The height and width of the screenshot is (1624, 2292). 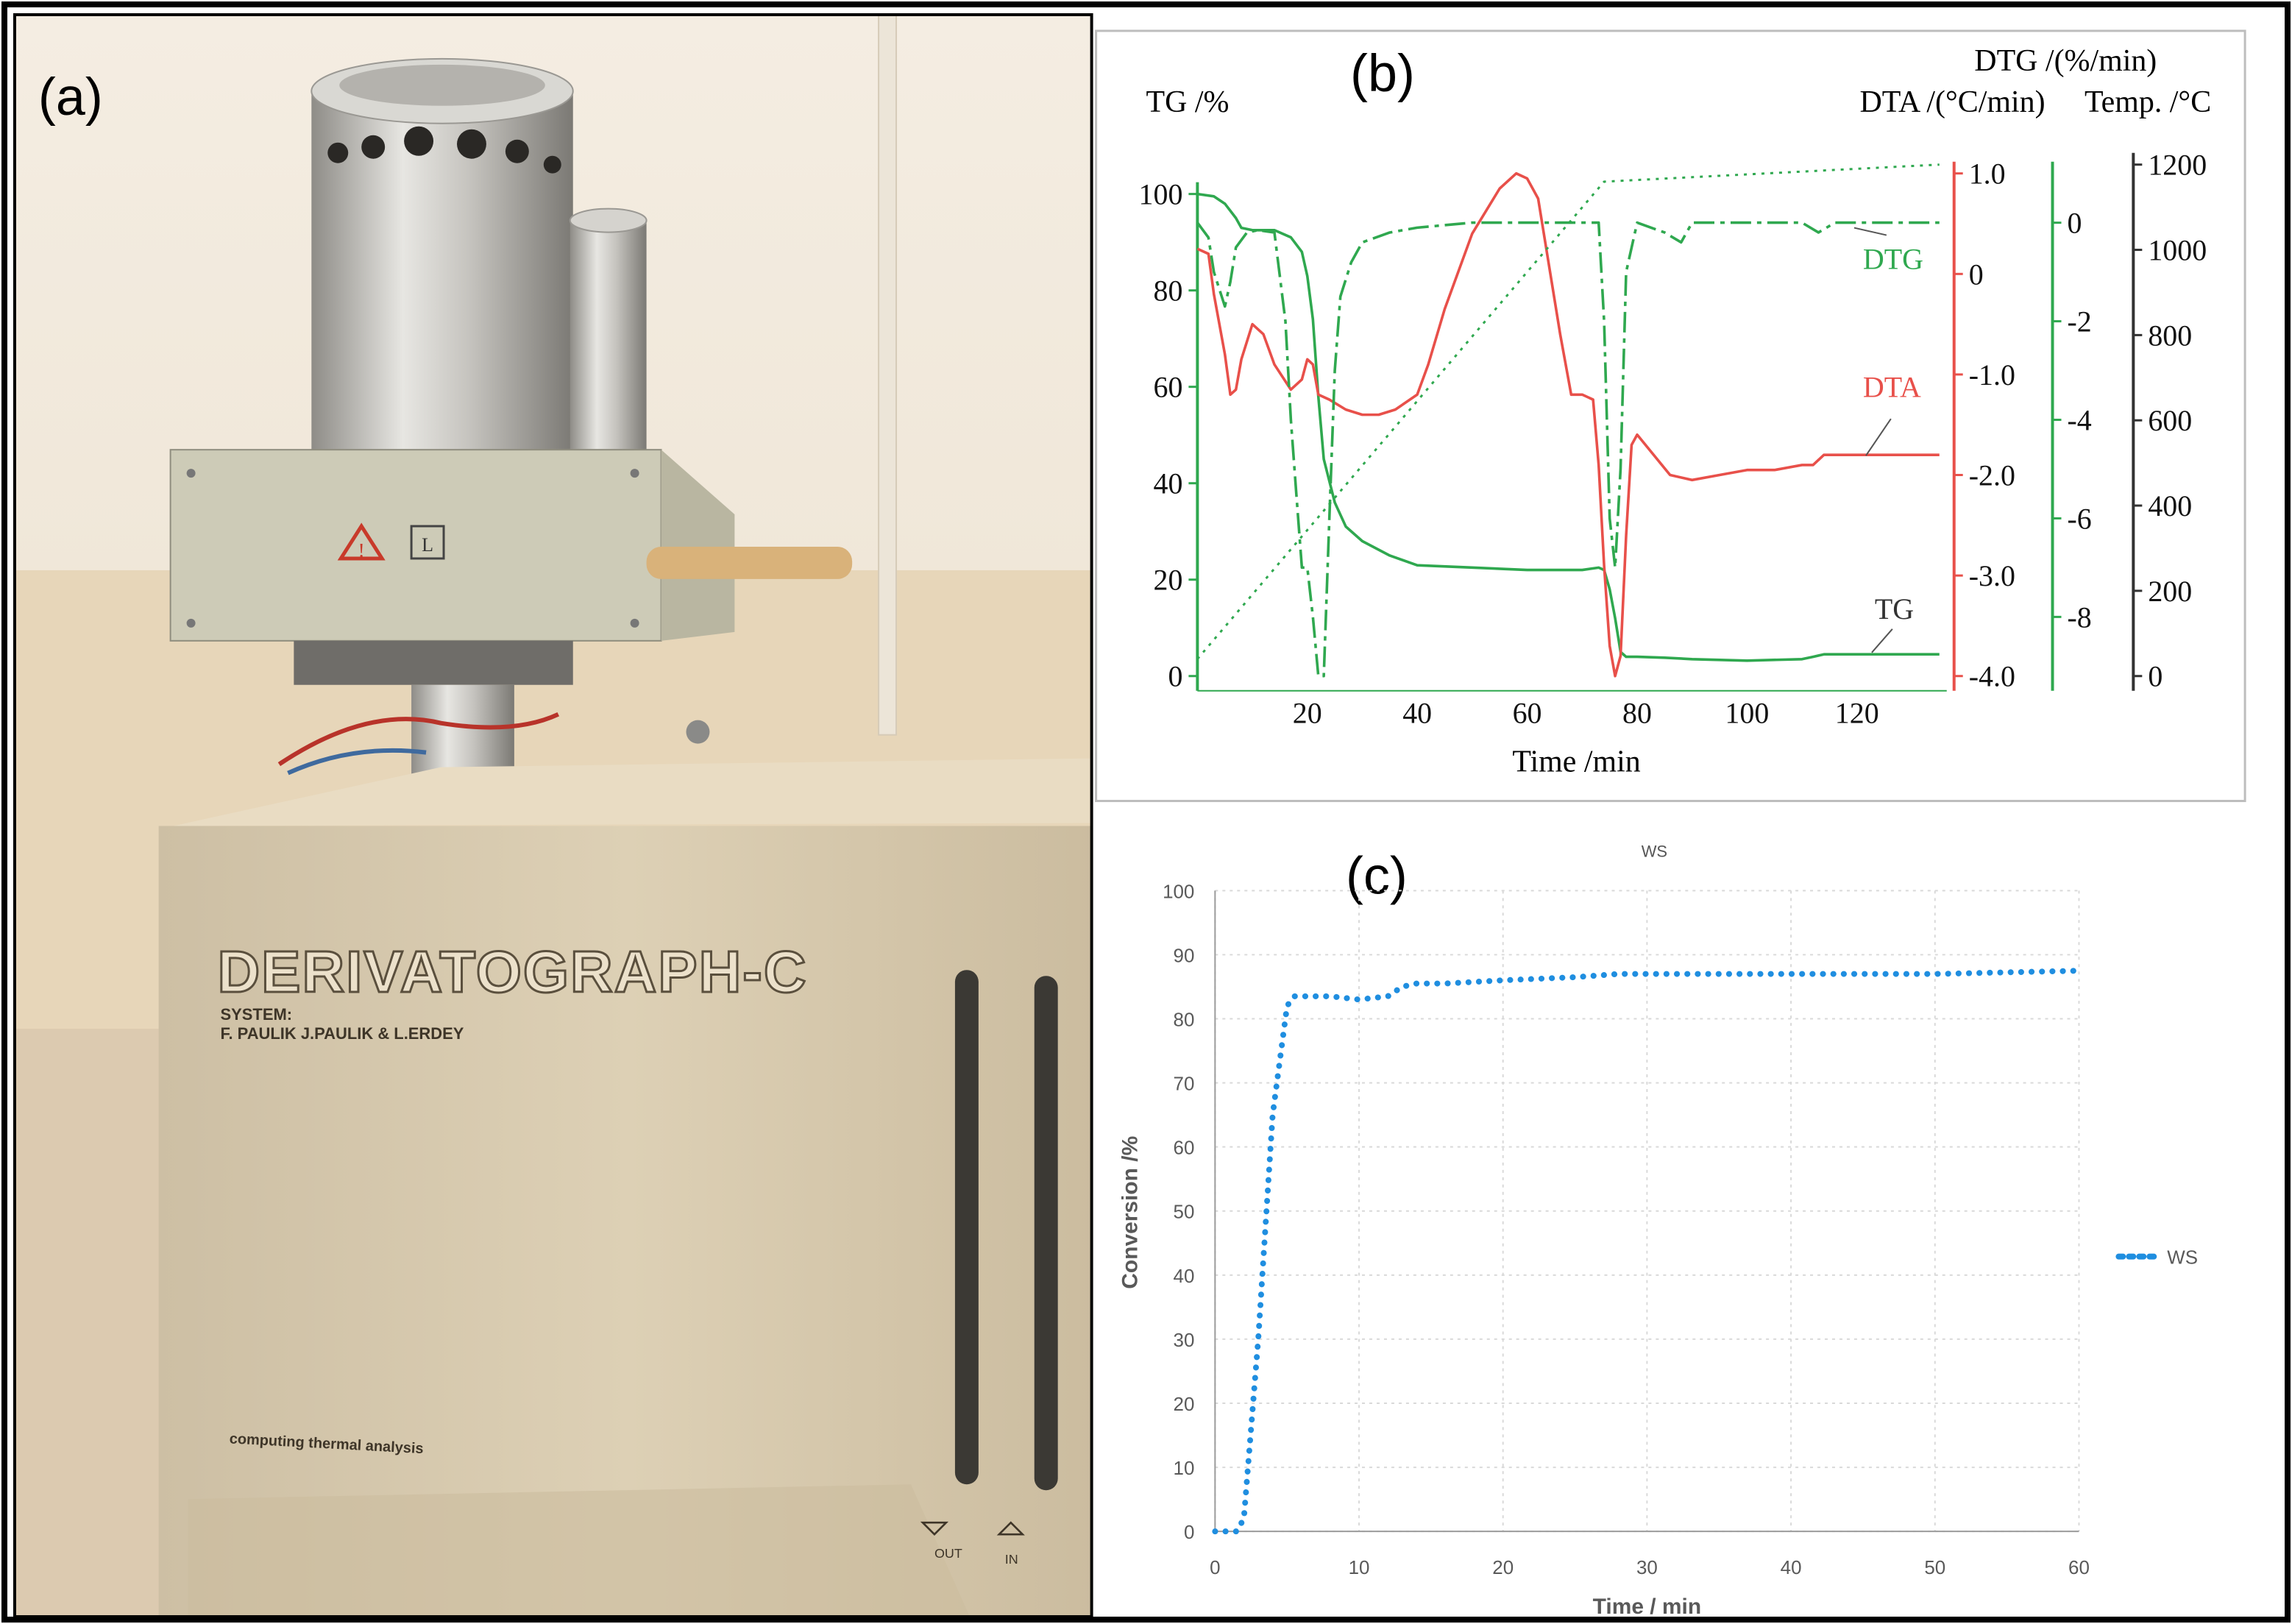 I want to click on panel-b-x-tick-label: 60, so click(x=1527, y=714).